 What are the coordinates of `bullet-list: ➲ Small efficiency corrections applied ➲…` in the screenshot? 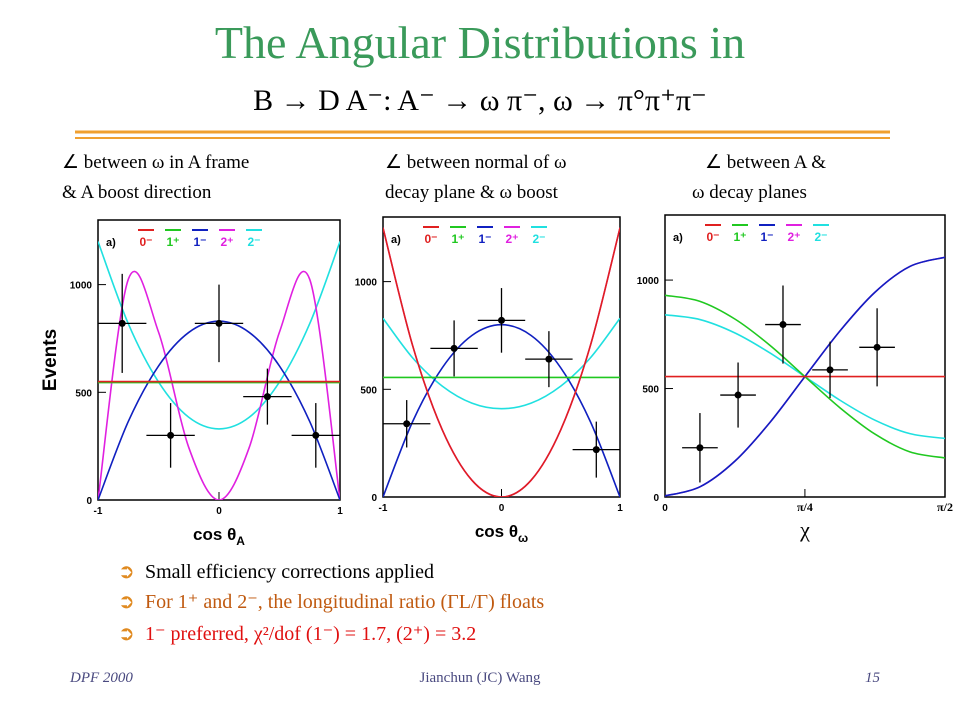 It's located at (331, 603).